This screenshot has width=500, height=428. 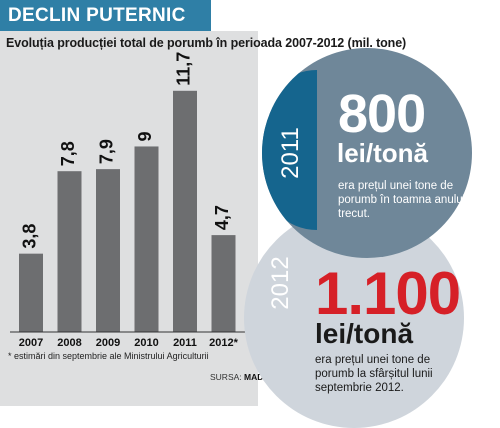 I want to click on year-label-2011: 2011, so click(x=290, y=153).